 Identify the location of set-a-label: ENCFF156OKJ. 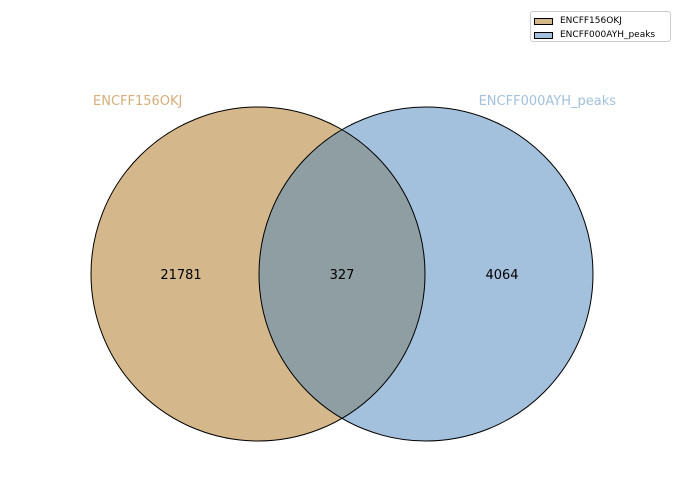
(137, 101).